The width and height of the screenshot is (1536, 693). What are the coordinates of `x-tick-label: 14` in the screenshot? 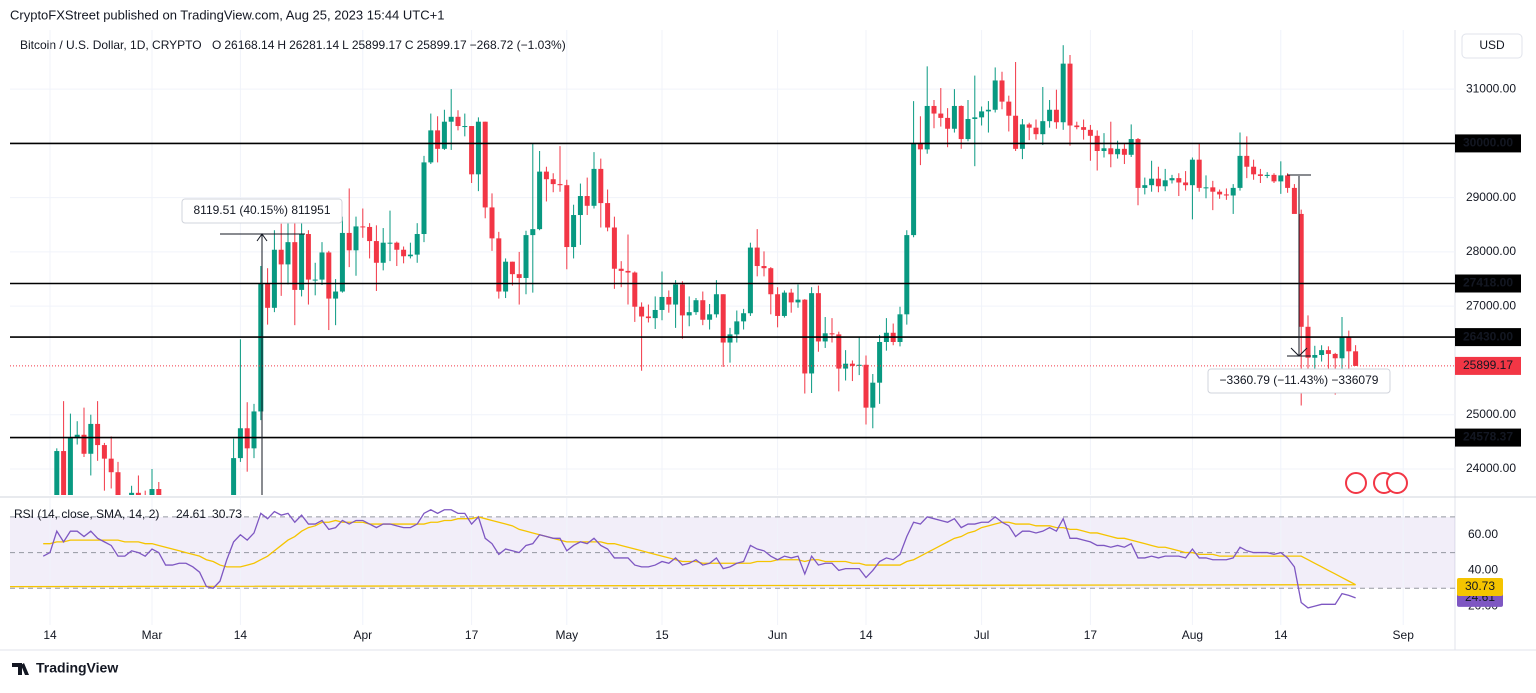 It's located at (241, 635).